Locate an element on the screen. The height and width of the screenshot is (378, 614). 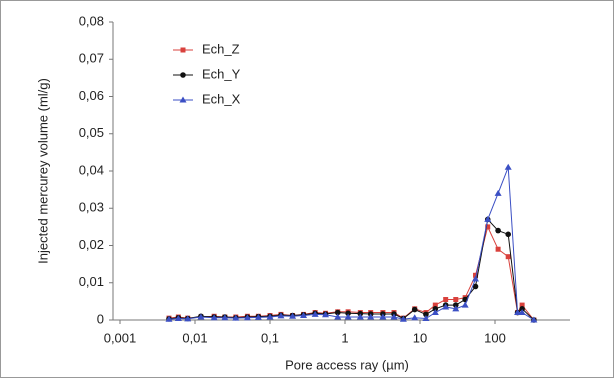
x-tick-label: 0,01 is located at coordinates (194, 337).